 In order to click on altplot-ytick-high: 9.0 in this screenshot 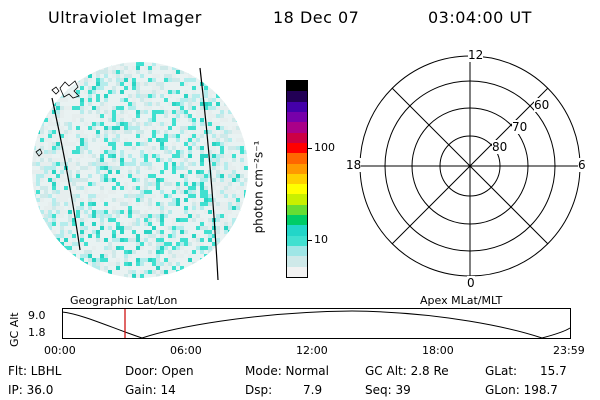, I will do `click(37, 315)`.